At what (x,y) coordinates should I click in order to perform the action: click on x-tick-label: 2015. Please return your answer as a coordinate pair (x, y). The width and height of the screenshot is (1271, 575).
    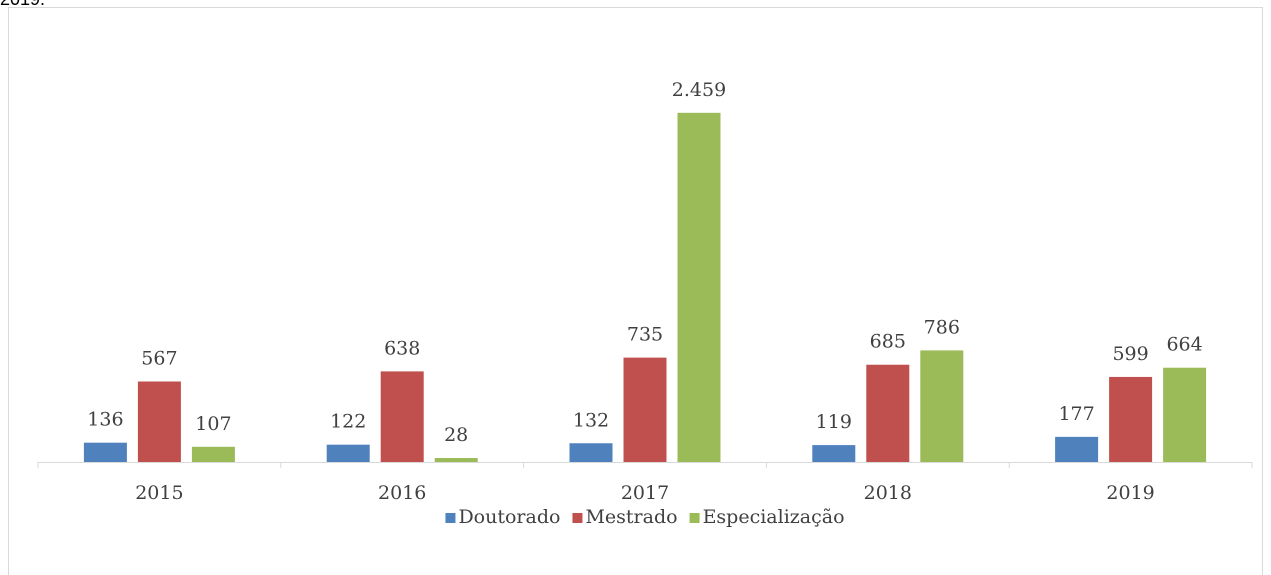
    Looking at the image, I should click on (159, 493).